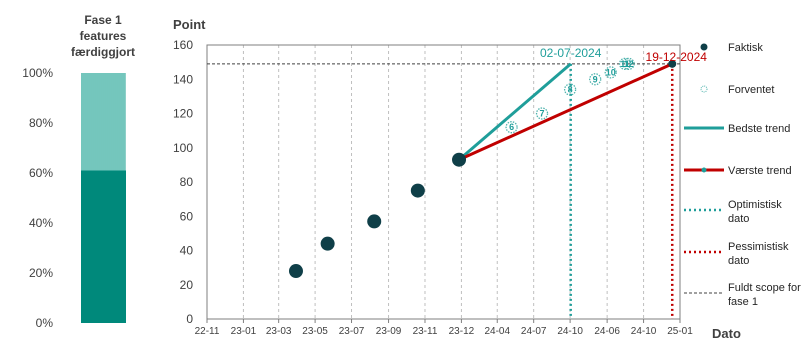 The width and height of the screenshot is (804, 339). I want to click on y-ticks: 0 20 40 60 80 100 120 140 160, so click(183, 182).